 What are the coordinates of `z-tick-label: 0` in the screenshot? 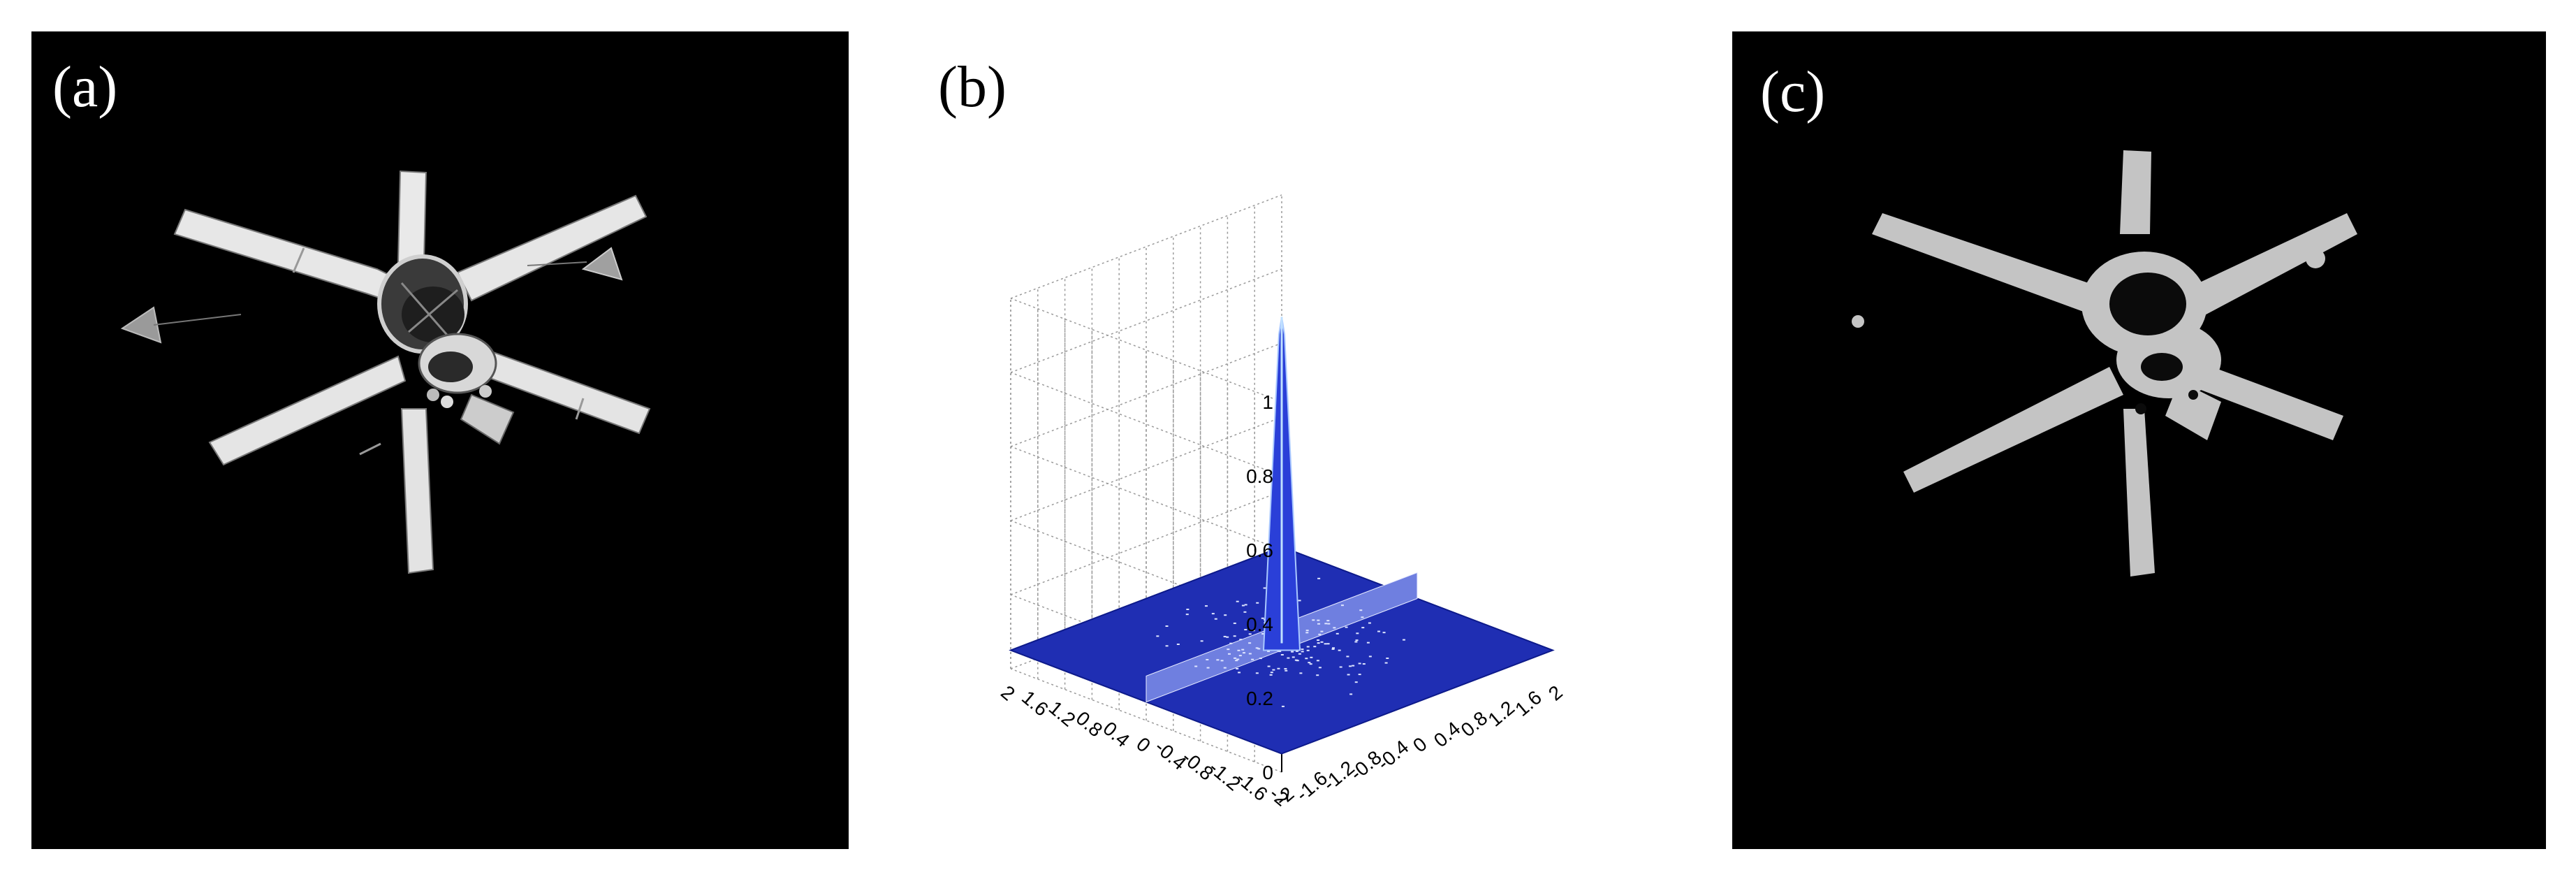 It's located at (1267, 772).